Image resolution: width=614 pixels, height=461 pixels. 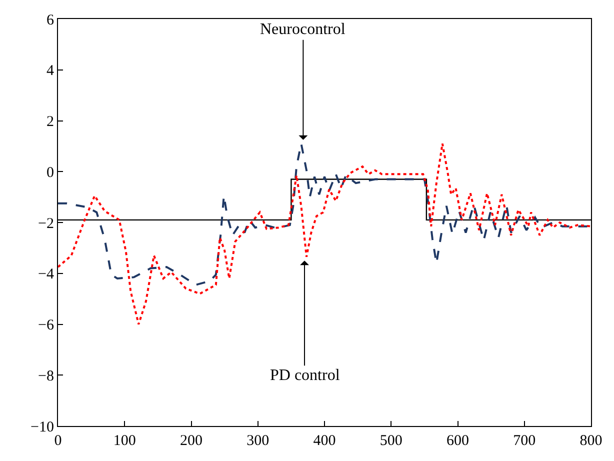 I want to click on annotation: Neurocontrol, so click(x=303, y=29).